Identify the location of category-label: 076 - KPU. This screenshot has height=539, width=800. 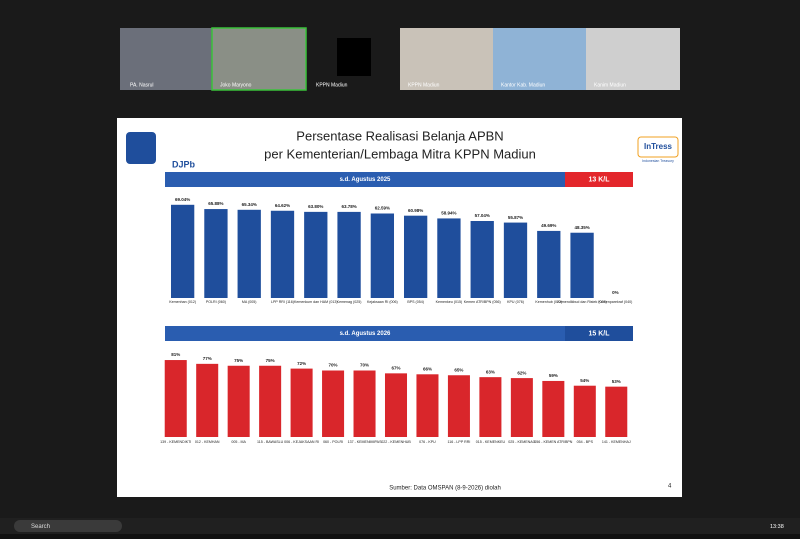
(427, 442).